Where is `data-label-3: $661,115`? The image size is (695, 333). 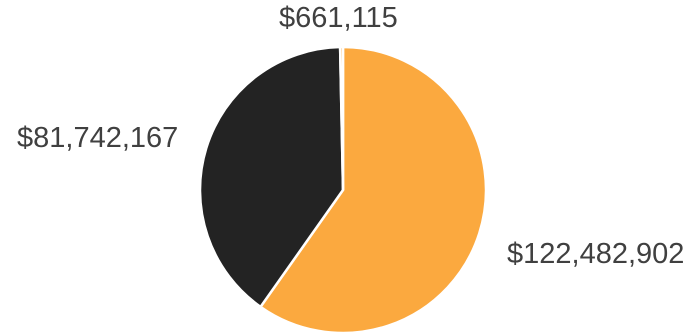
data-label-3: $661,115 is located at coordinates (338, 18).